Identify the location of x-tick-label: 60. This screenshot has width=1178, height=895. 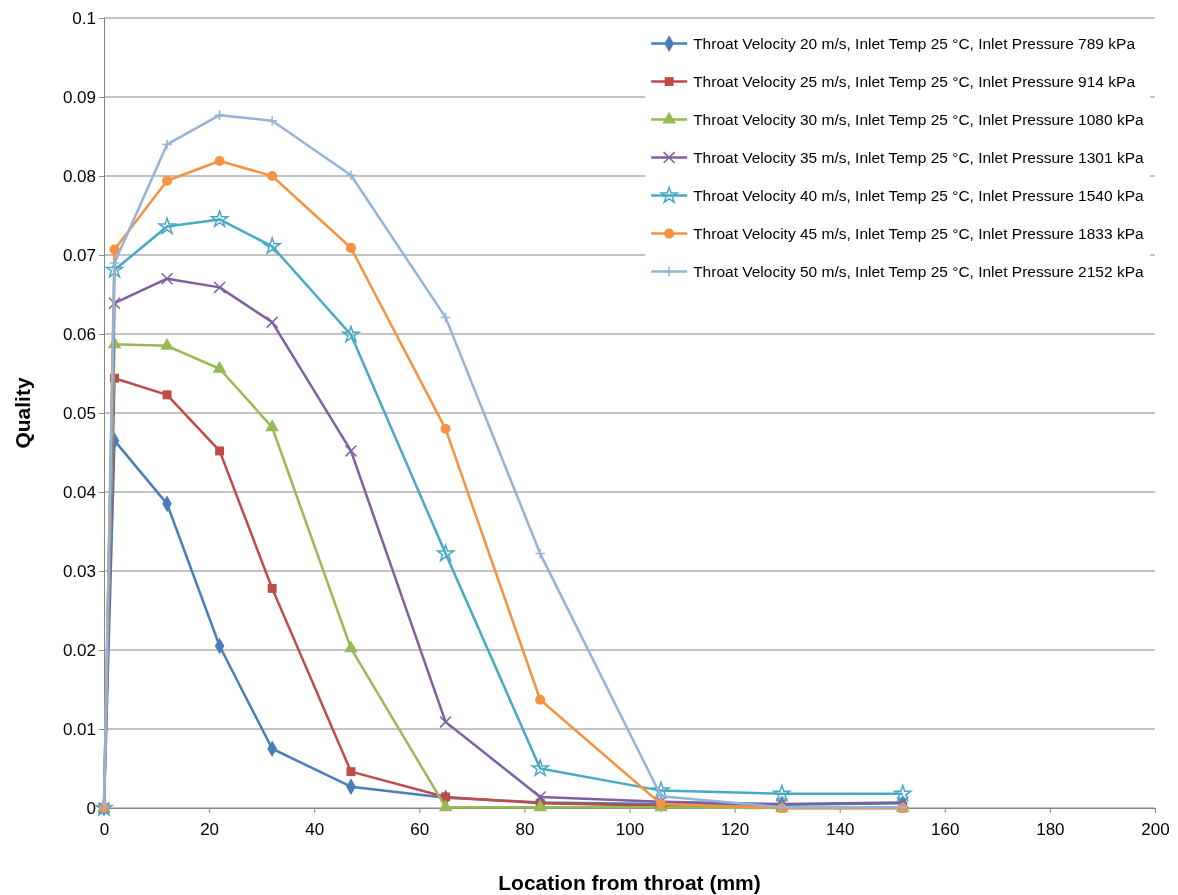
(420, 829).